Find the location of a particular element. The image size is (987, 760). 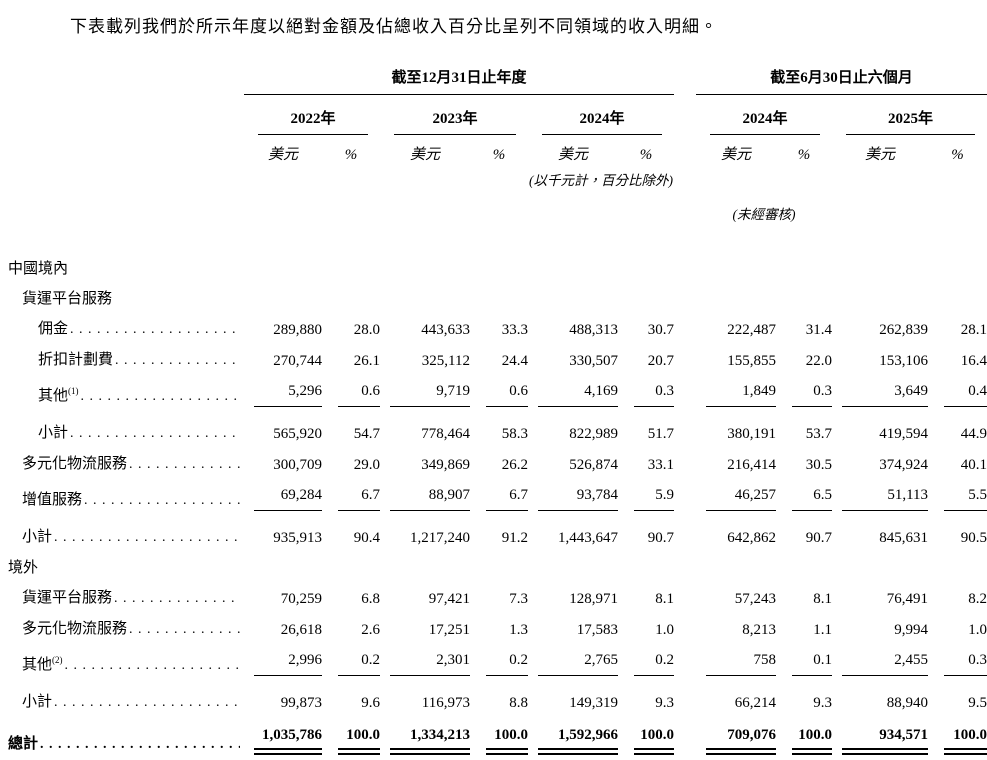

pct-cell: 33.1 is located at coordinates (661, 464).